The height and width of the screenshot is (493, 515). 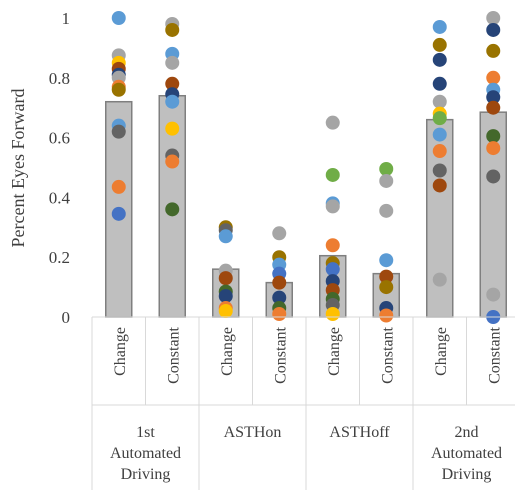 I want to click on y-tick-label: 0.8, so click(x=59, y=78).